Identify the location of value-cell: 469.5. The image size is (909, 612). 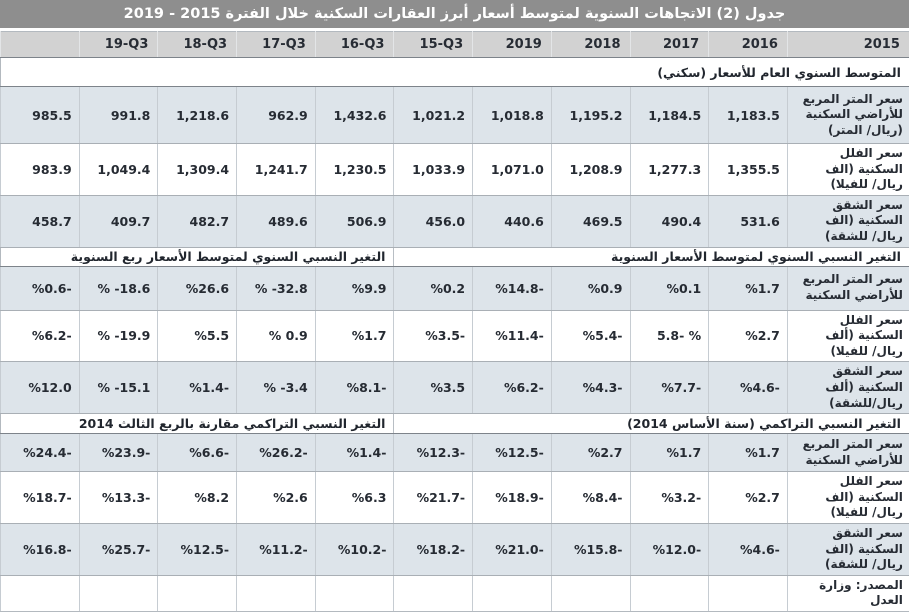
(590, 221).